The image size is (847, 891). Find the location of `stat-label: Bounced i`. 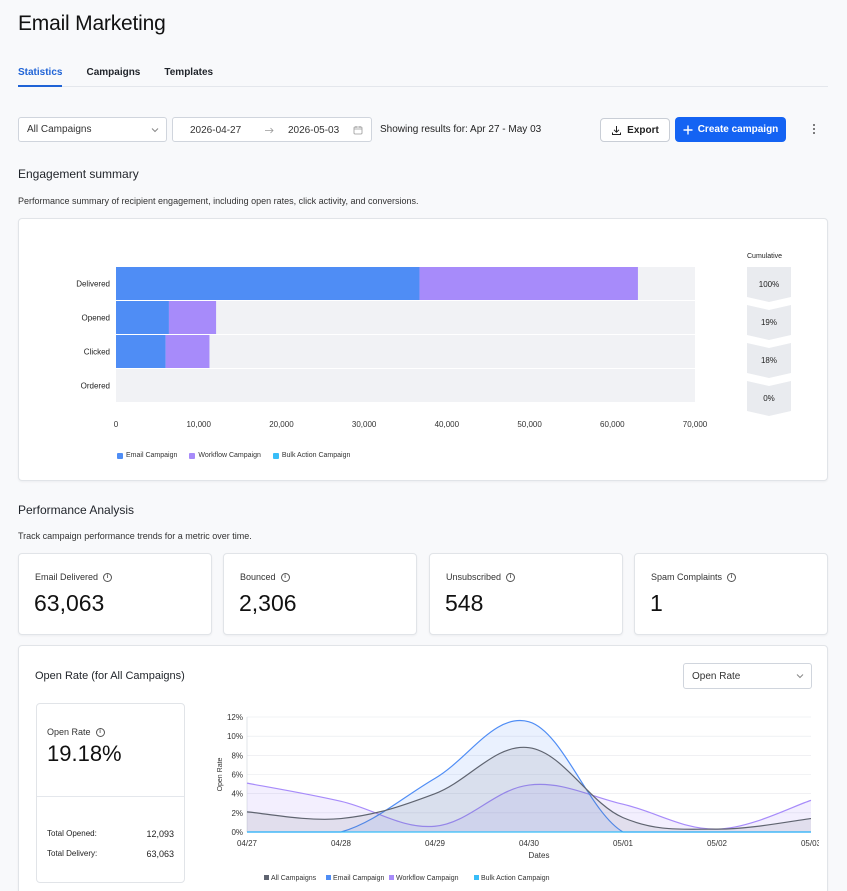

stat-label: Bounced i is located at coordinates (265, 577).